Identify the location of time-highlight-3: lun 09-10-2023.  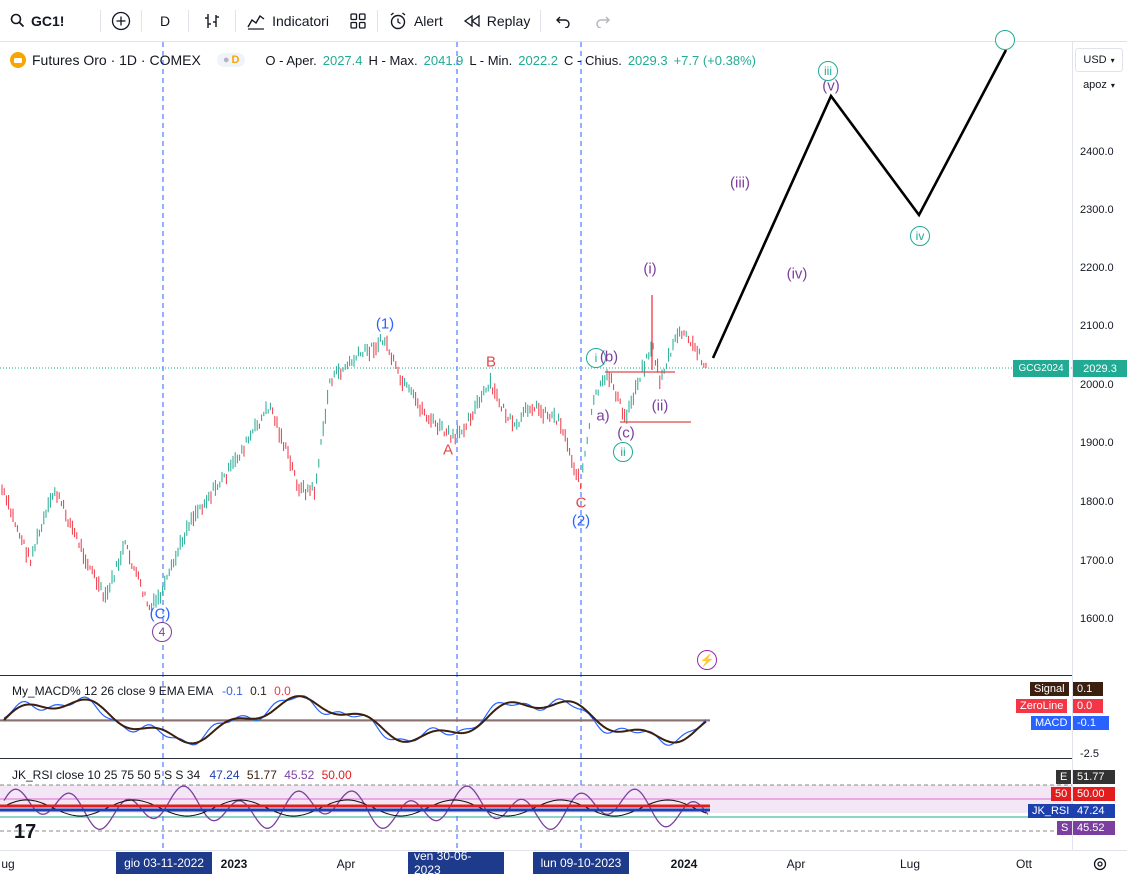
(581, 863).